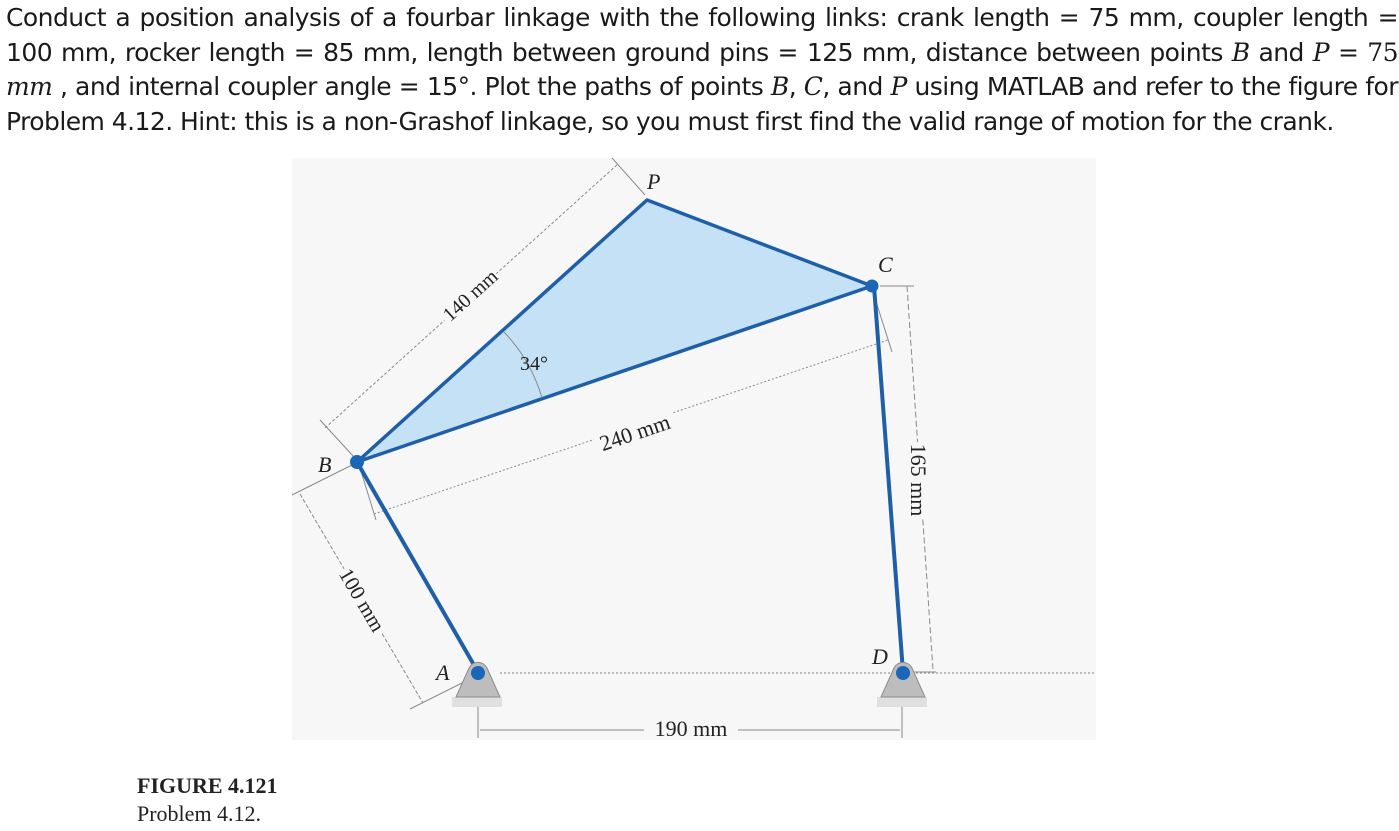  What do you see at coordinates (691, 728) in the screenshot?
I see `dimension-label-190mm: 190 mm` at bounding box center [691, 728].